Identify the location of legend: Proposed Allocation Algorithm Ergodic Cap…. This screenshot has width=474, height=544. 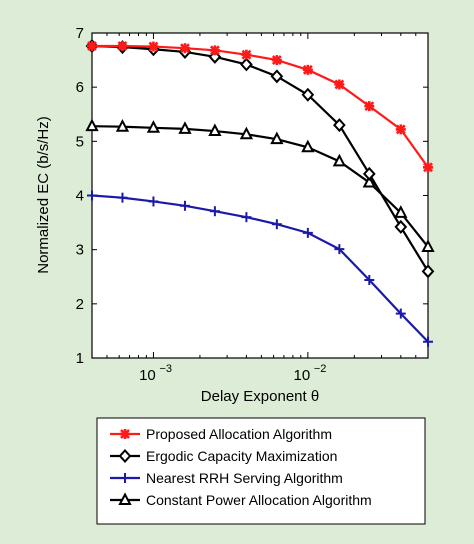
(261, 471).